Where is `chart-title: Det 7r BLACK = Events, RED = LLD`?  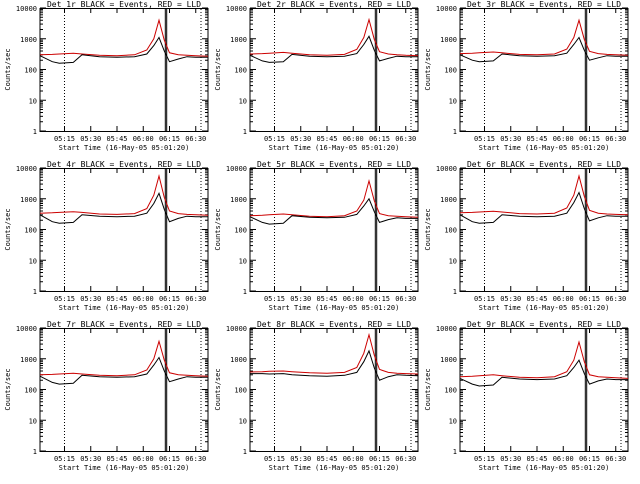
chart-title: Det 7r BLACK = Events, RED = LLD is located at coordinates (124, 324).